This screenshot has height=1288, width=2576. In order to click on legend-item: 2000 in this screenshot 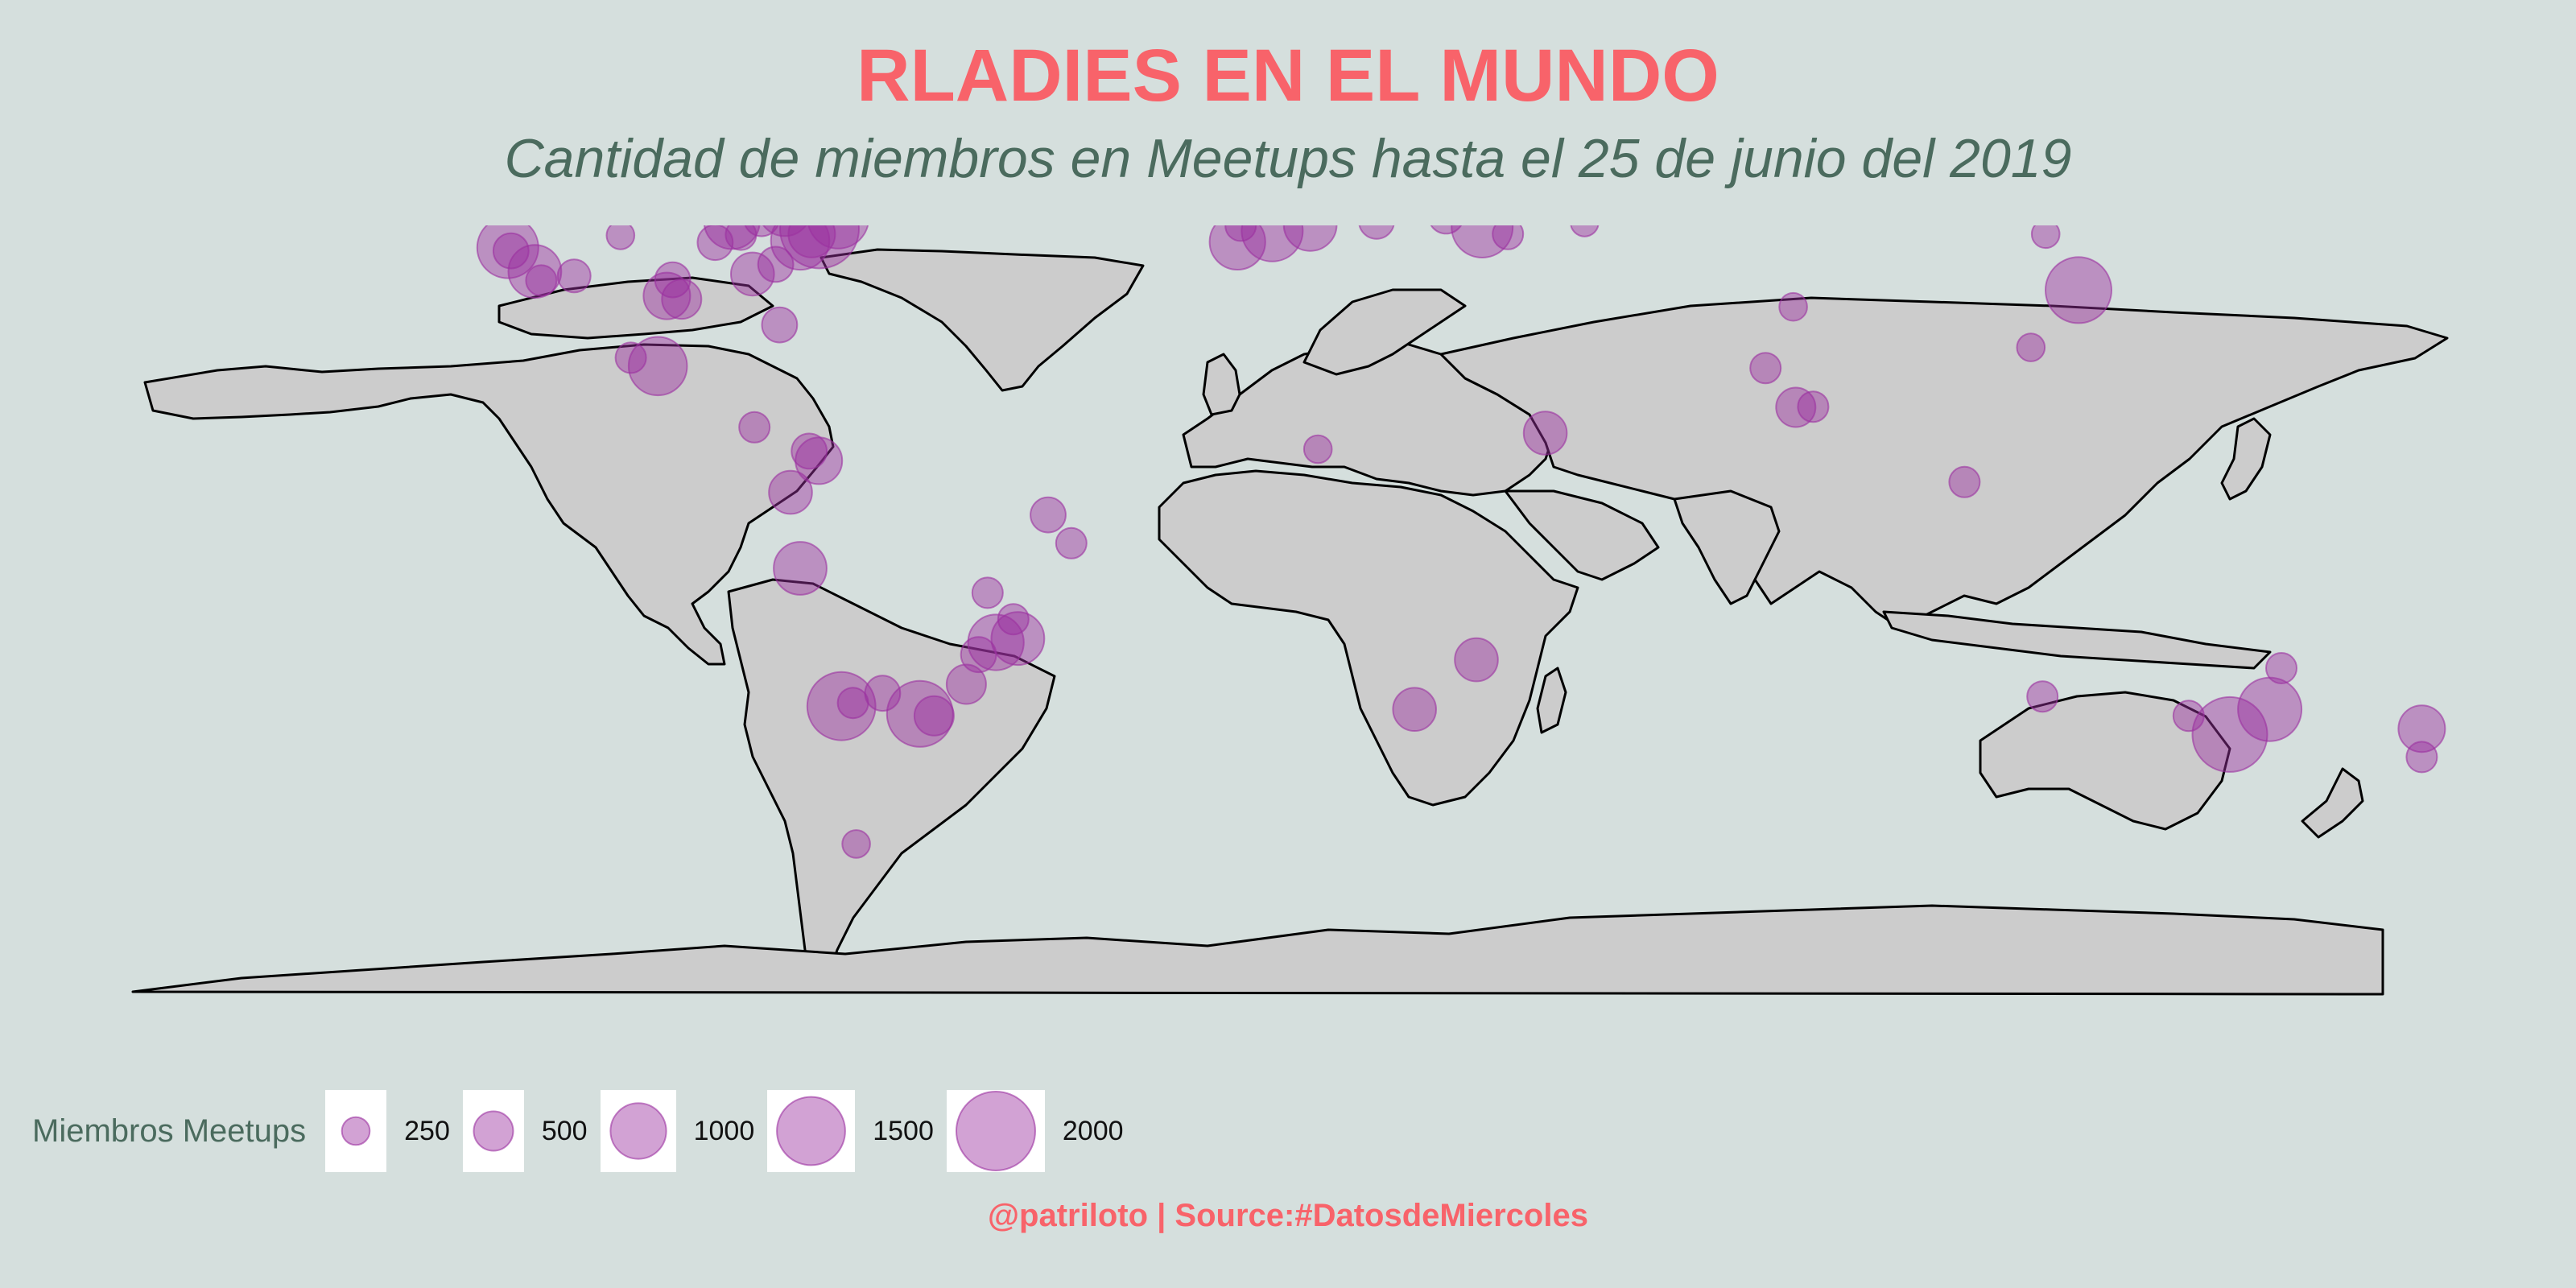, I will do `click(1035, 1131)`.